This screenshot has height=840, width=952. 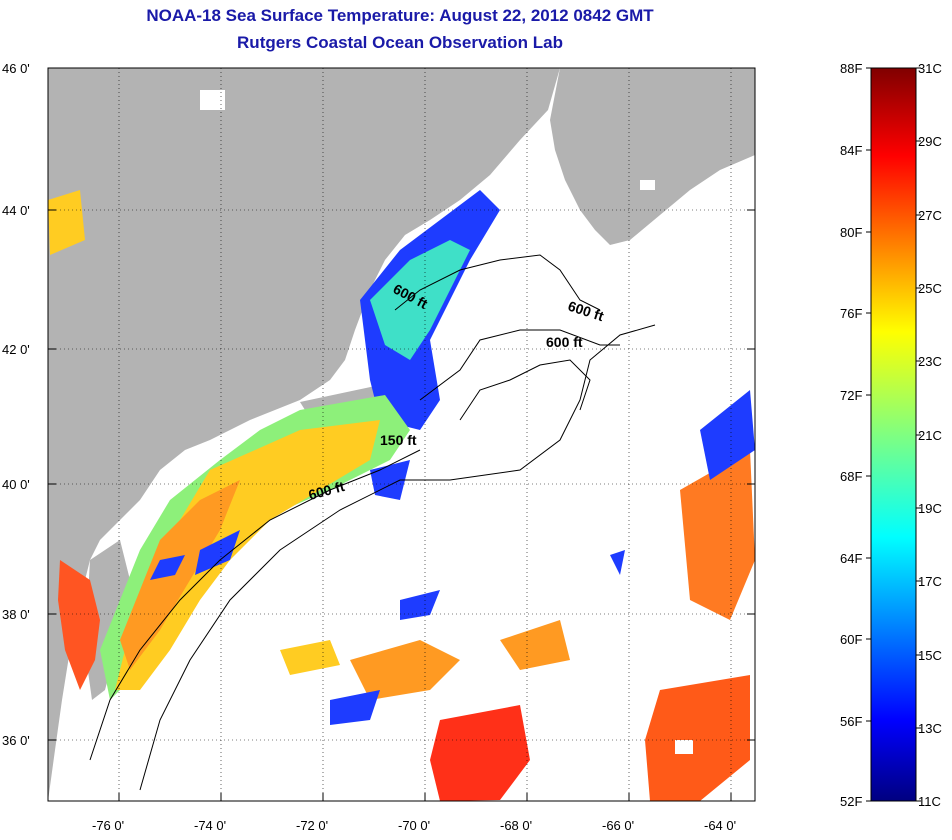 I want to click on lat-label: 46 0', so click(x=16, y=68).